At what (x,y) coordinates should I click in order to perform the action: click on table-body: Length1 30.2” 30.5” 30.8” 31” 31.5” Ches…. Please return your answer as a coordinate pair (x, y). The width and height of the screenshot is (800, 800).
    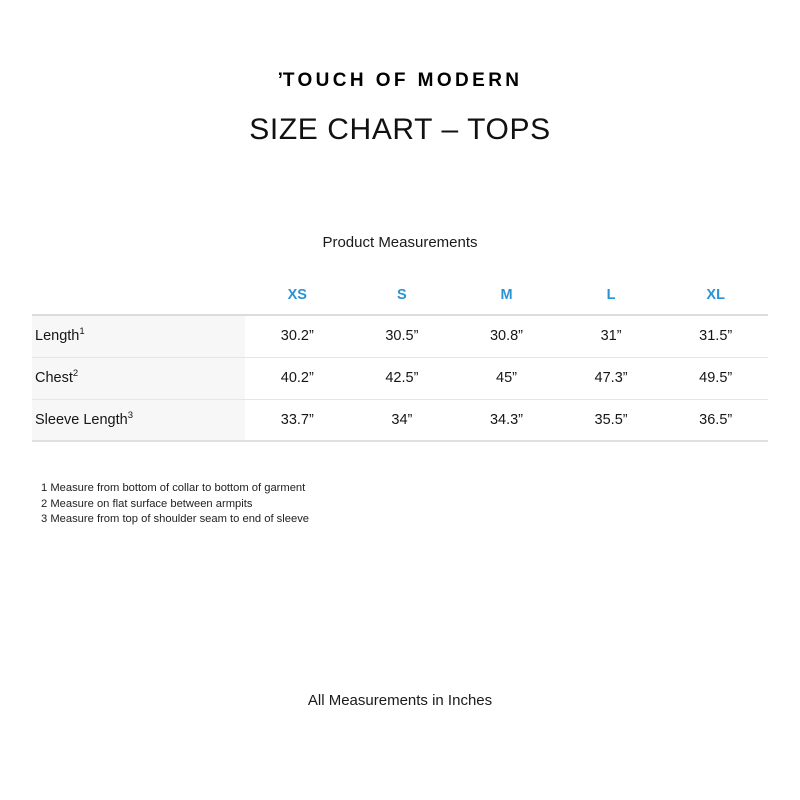
    Looking at the image, I should click on (400, 378).